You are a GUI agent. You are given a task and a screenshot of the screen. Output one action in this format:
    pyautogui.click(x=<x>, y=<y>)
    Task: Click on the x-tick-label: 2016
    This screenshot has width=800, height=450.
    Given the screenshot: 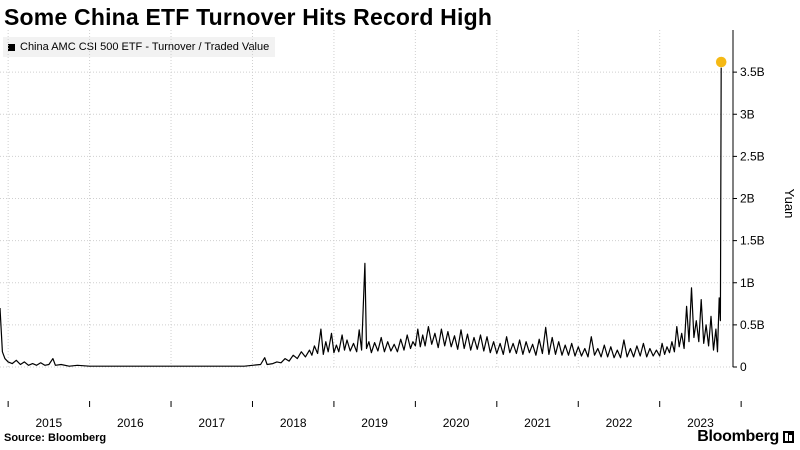 What is the action you would take?
    pyautogui.click(x=130, y=423)
    